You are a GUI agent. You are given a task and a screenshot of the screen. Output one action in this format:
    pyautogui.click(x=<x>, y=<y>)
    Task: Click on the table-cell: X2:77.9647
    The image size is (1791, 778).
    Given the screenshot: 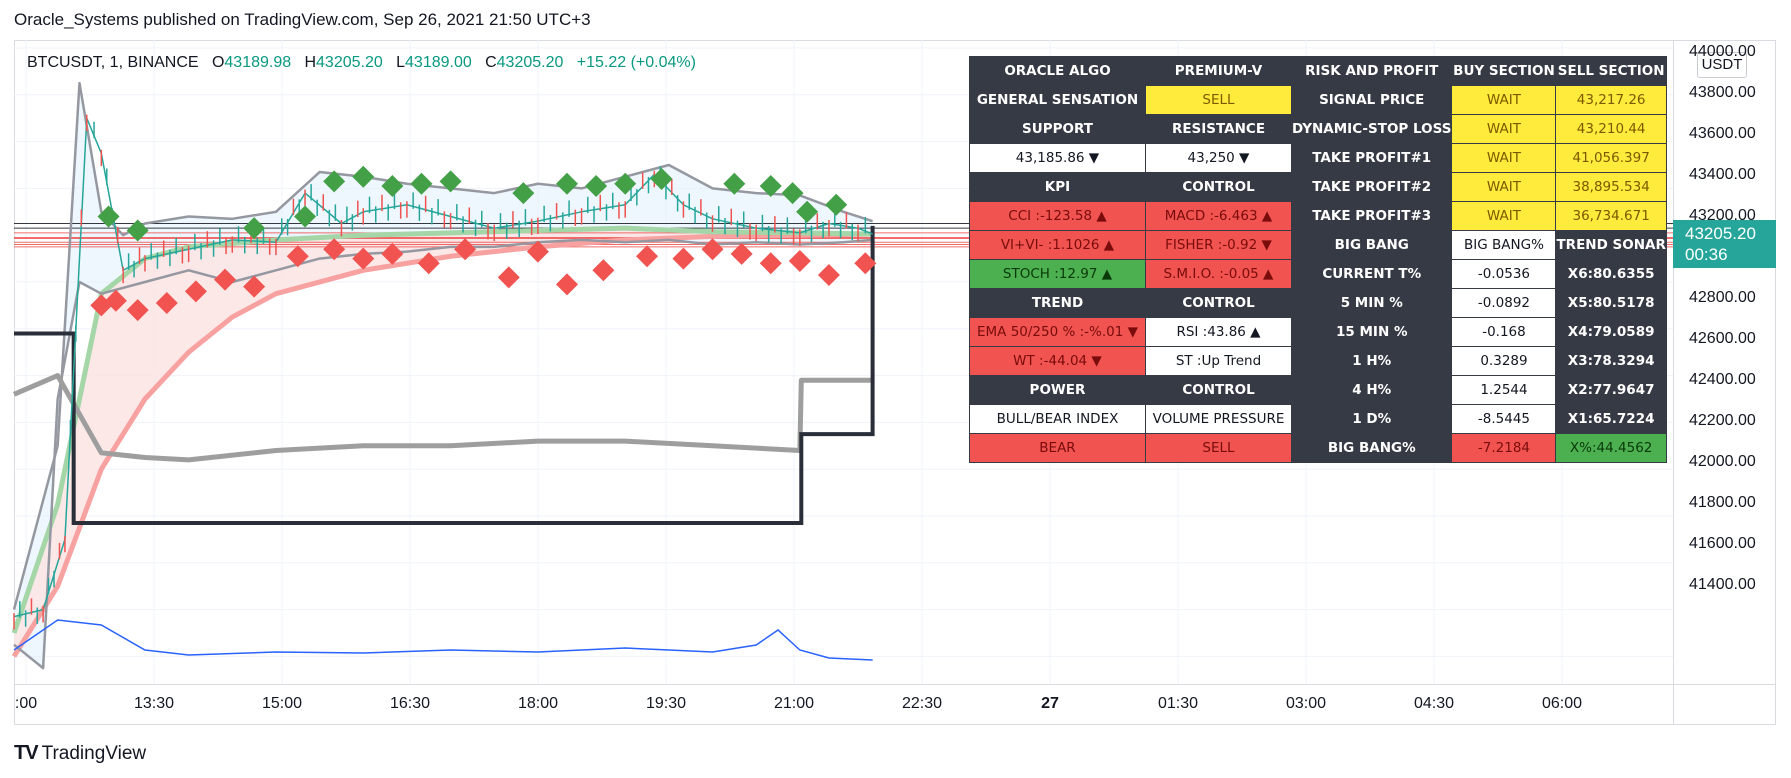 What is the action you would take?
    pyautogui.click(x=1611, y=390)
    